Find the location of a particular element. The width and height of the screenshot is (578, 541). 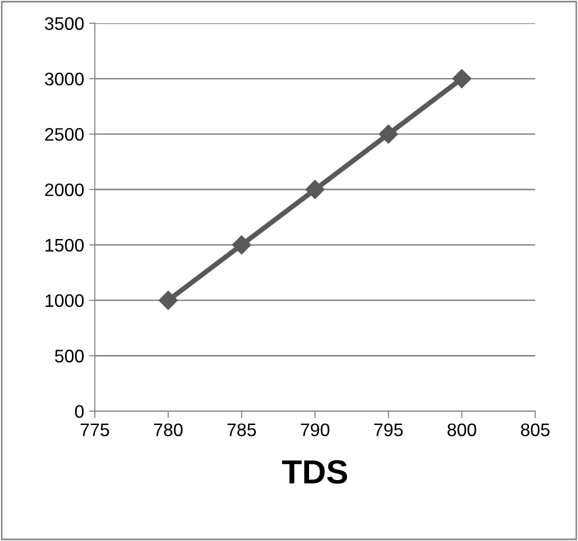

y-tick-label: 2500 is located at coordinates (64, 134).